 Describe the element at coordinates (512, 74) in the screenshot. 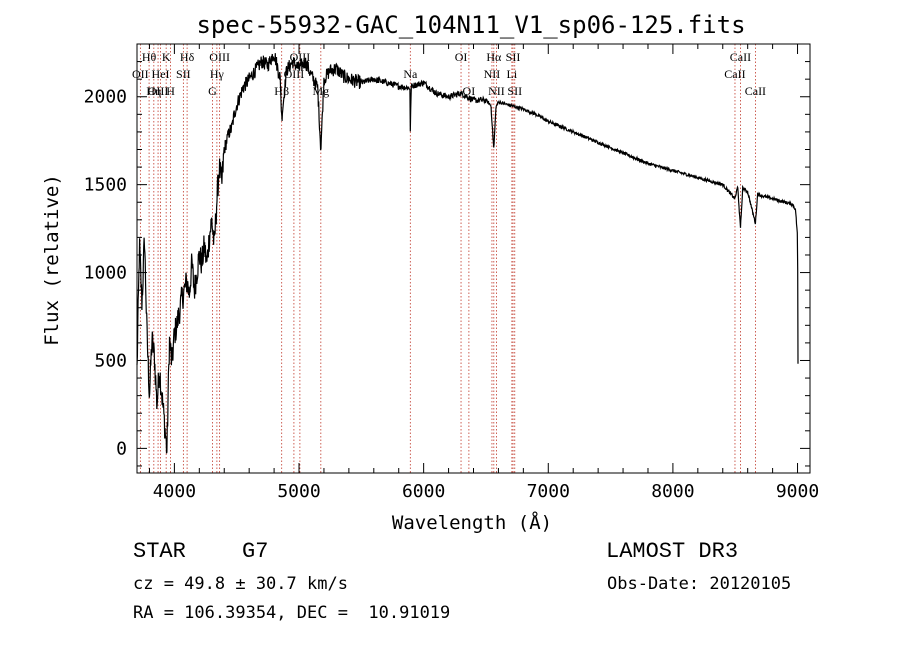

I see `line-marker-label: Li` at that location.